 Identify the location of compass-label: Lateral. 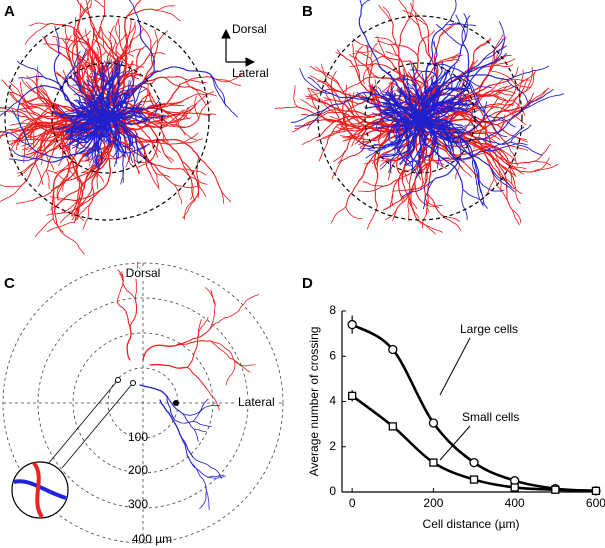
(250, 73).